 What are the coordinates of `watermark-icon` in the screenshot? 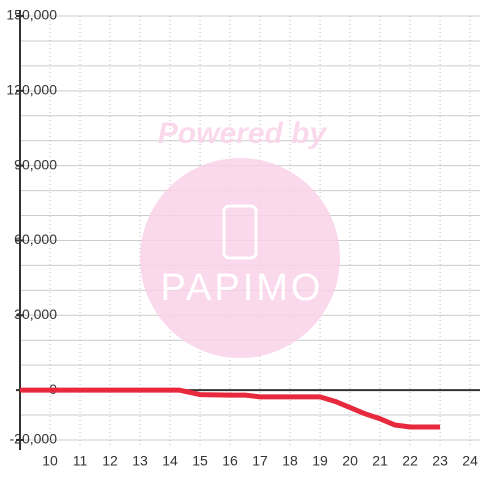 It's located at (240, 232).